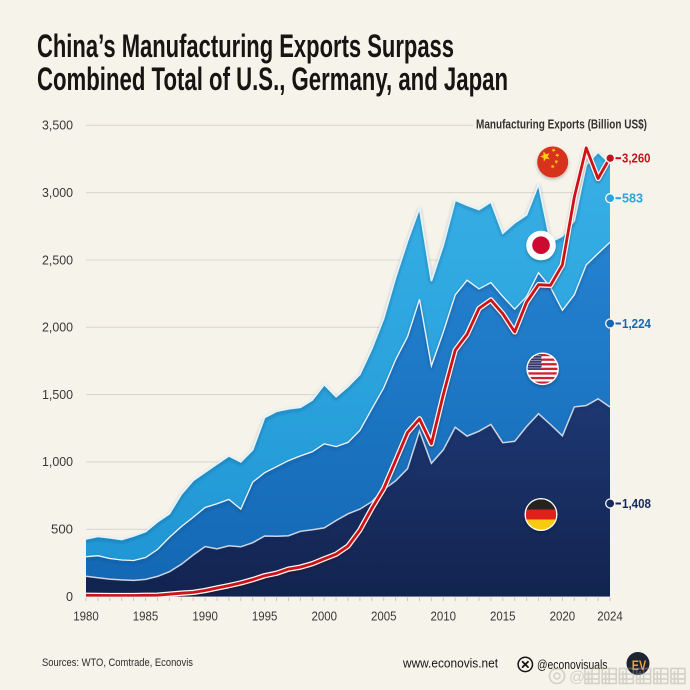  I want to click on svg-text: 1,224, so click(636, 324).